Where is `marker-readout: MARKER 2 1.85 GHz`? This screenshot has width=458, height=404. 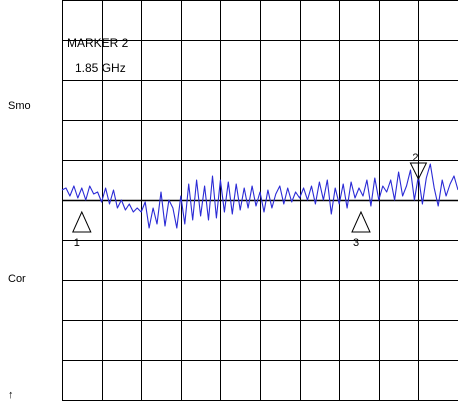
marker-readout: MARKER 2 1.85 GHz is located at coordinates (98, 55).